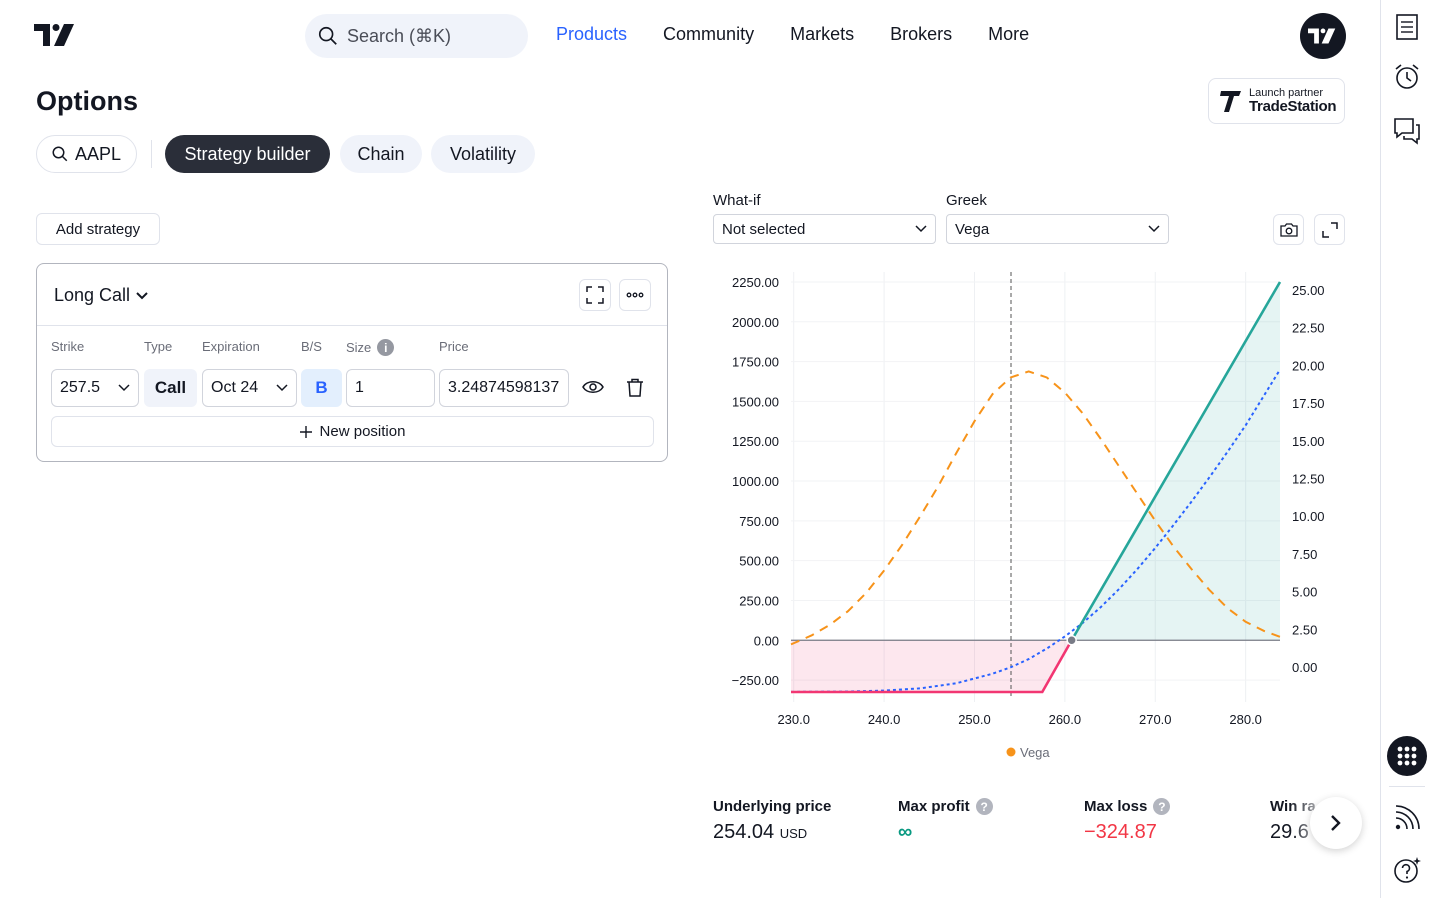  What do you see at coordinates (1407, 818) in the screenshot?
I see `feed-icon` at bounding box center [1407, 818].